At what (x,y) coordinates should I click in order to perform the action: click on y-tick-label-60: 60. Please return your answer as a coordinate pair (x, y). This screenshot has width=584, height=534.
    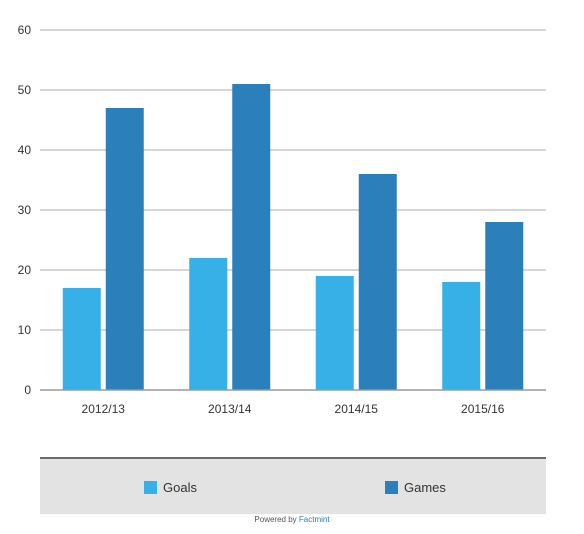
    Looking at the image, I should click on (25, 30).